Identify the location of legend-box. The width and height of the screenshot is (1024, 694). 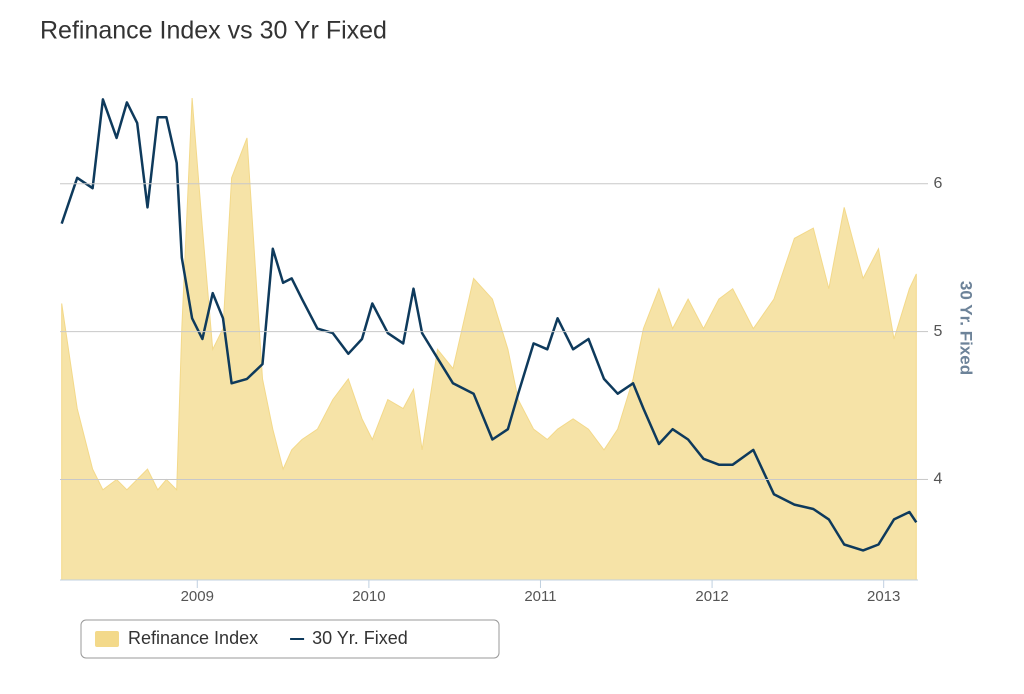
(290, 639).